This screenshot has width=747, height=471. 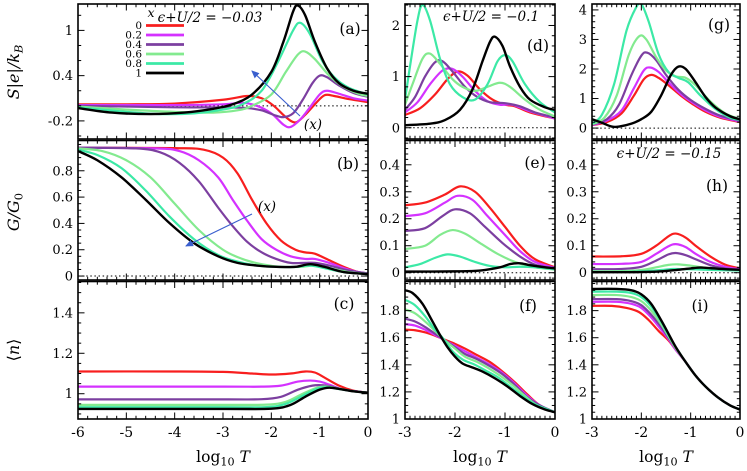 I want to click on panel-e-ytick-0.2: 0.2, so click(x=389, y=219).